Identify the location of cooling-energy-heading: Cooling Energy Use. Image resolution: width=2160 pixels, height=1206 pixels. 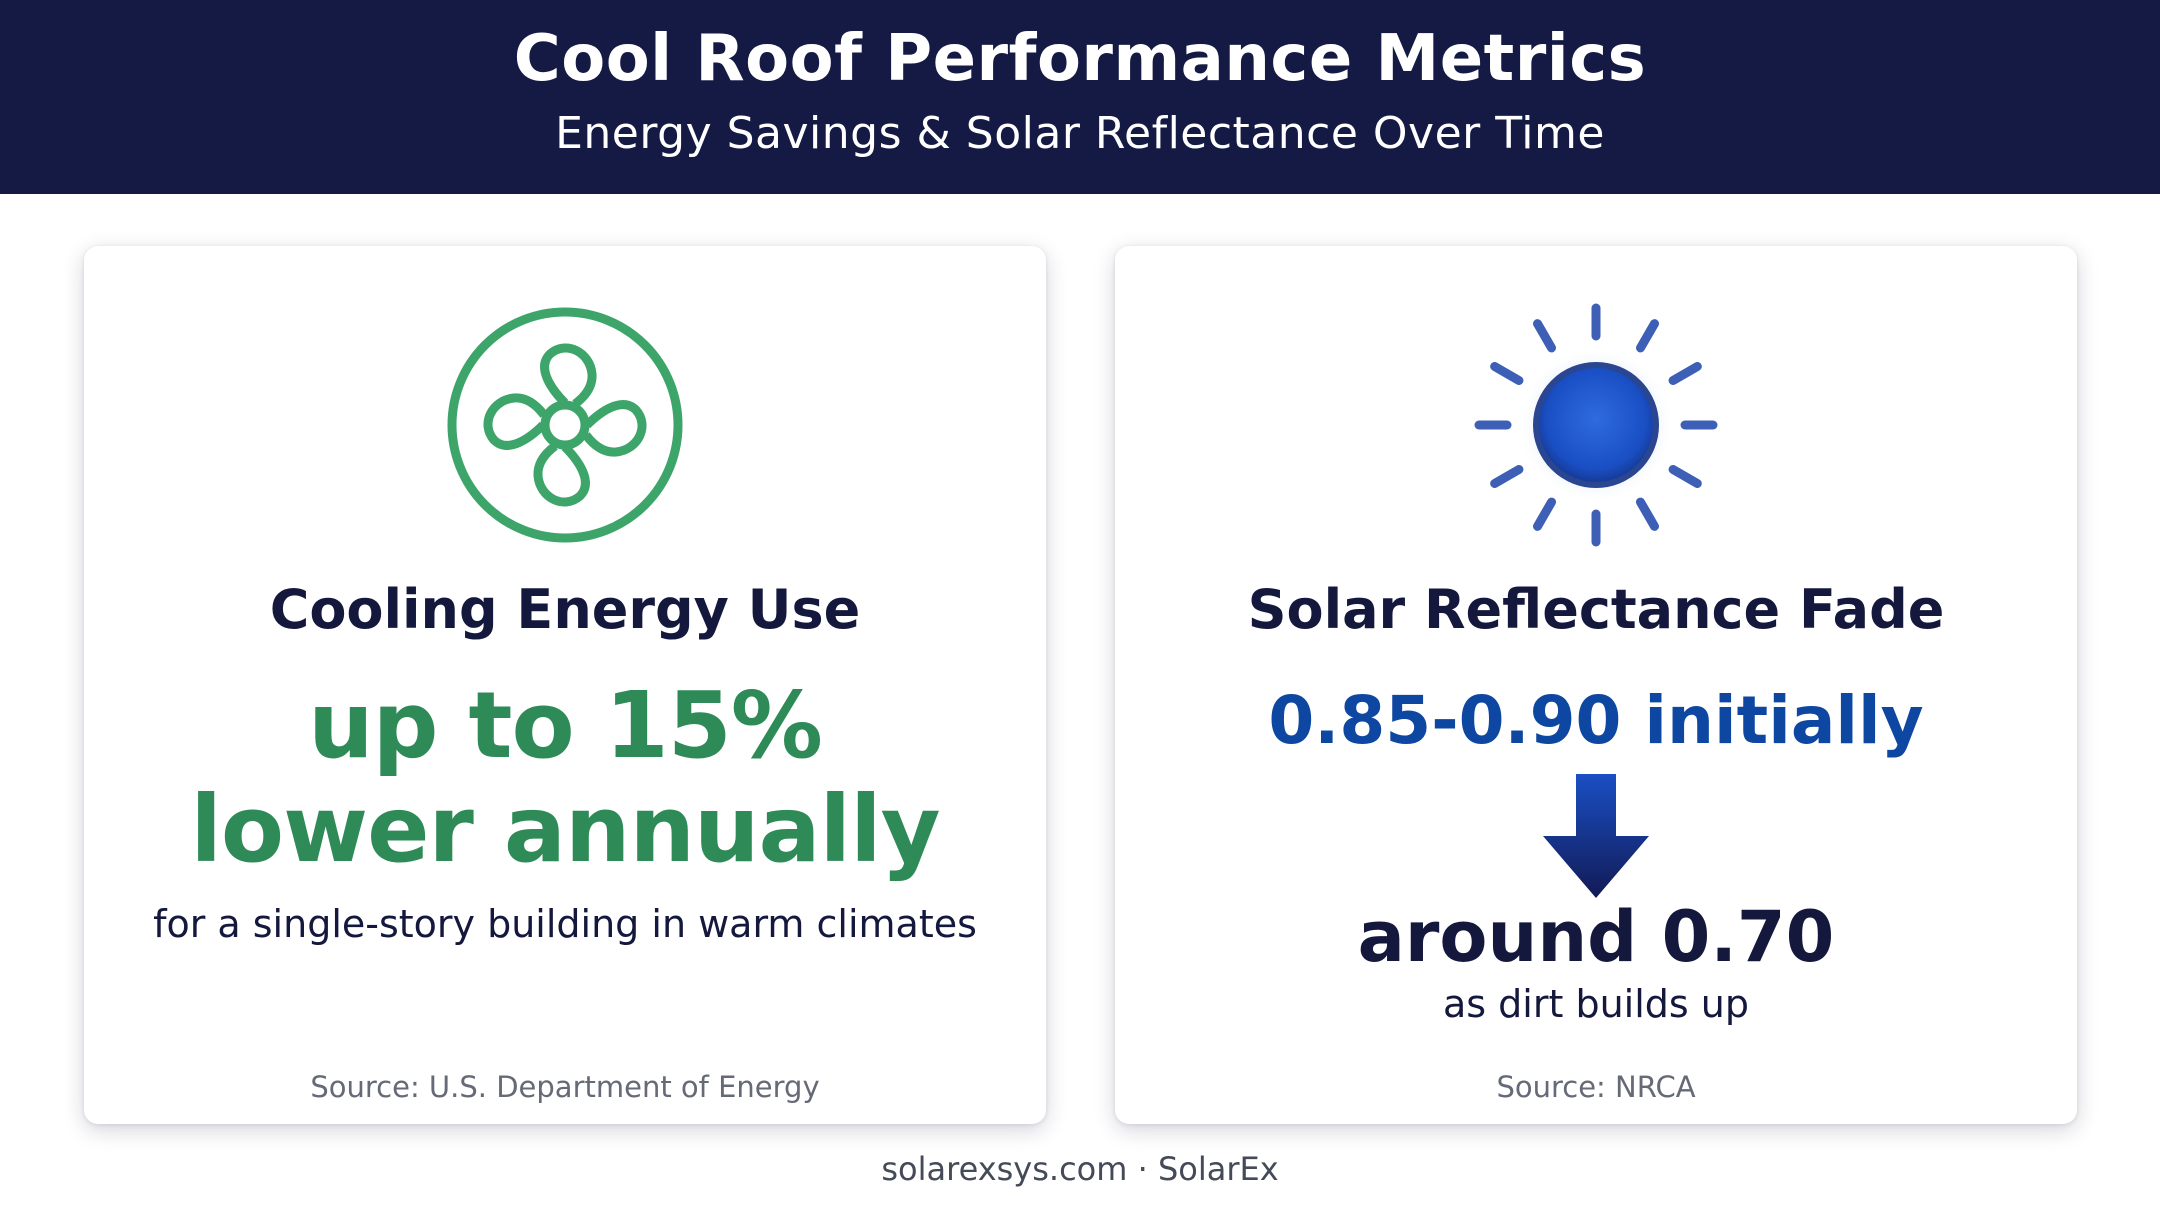
(565, 609).